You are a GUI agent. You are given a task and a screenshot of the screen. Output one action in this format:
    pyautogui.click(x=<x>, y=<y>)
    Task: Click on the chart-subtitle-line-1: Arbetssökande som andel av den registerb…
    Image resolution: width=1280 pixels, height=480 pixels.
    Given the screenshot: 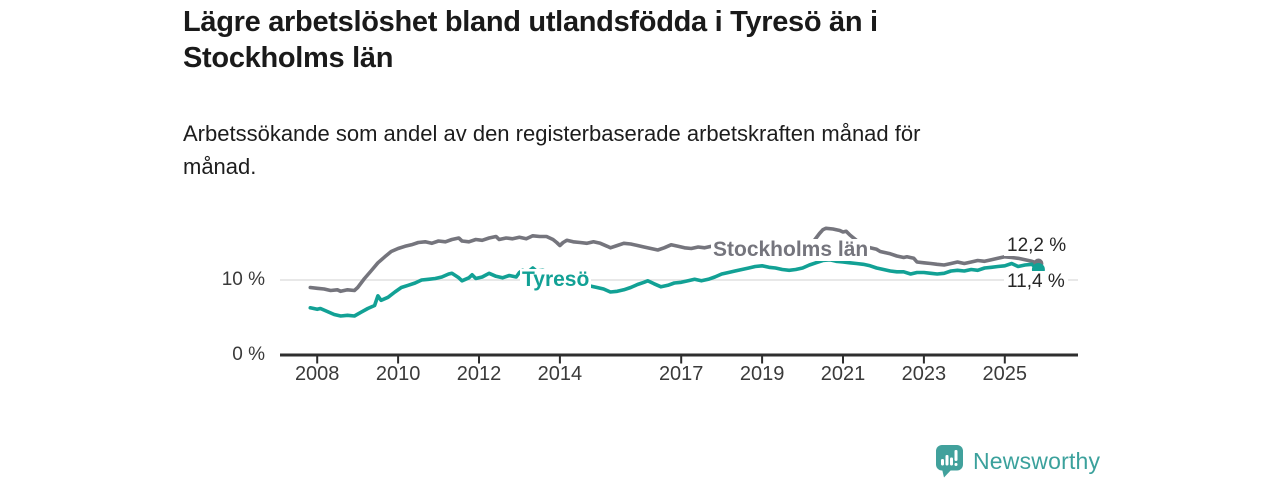 What is the action you would take?
    pyautogui.click(x=552, y=133)
    